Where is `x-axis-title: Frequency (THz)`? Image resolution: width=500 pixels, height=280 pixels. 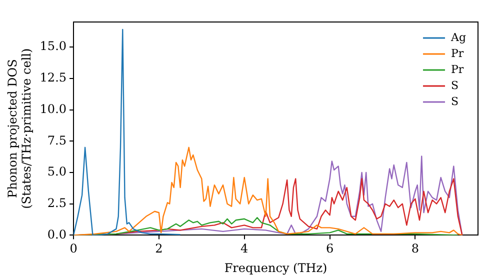
x-axis-title: Frequency (THz) is located at coordinates (276, 267).